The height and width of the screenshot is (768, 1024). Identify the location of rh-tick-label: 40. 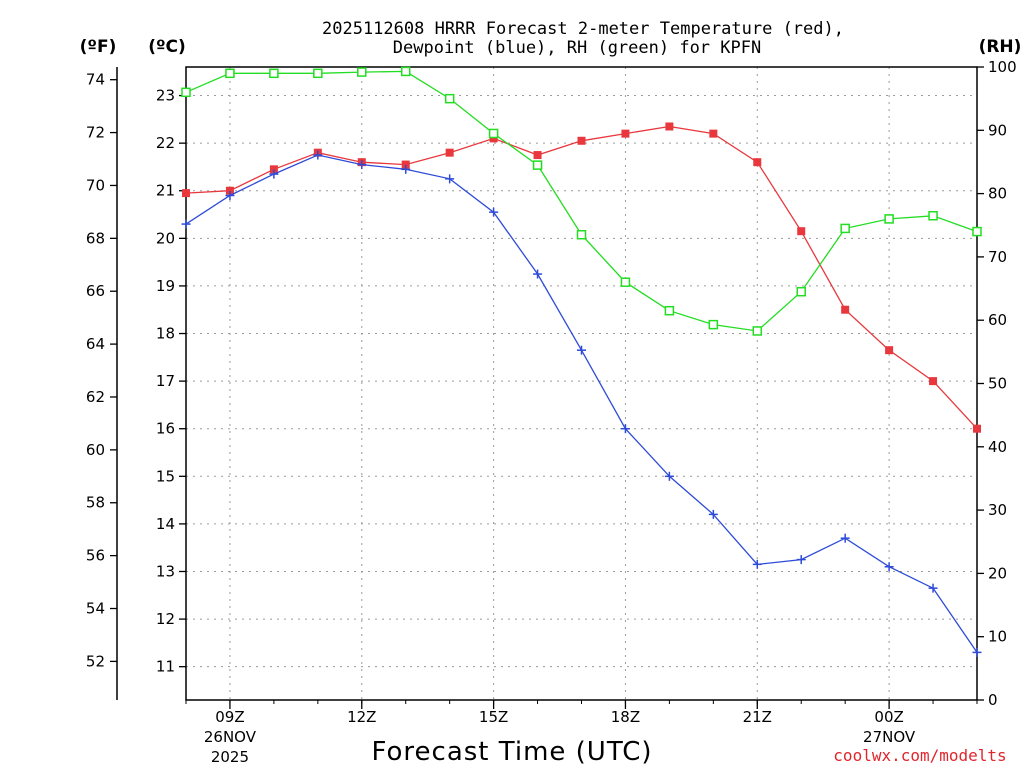
(997, 447).